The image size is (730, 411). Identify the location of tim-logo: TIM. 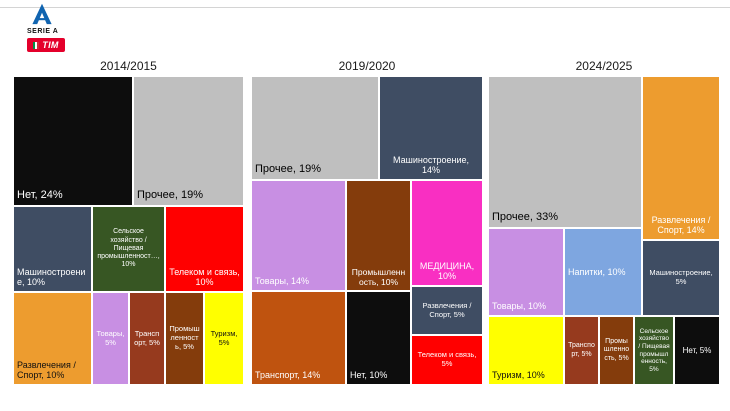
(46, 45).